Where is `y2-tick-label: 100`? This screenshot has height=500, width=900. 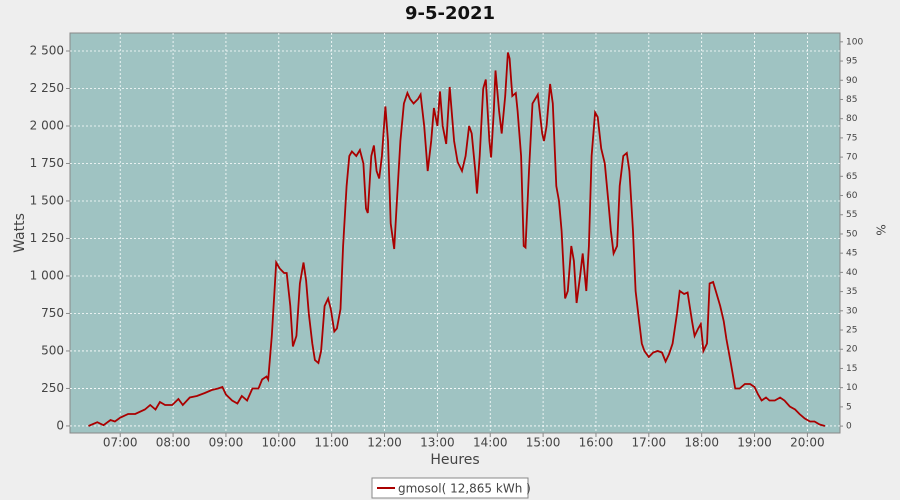
y2-tick-label: 100 is located at coordinates (854, 42).